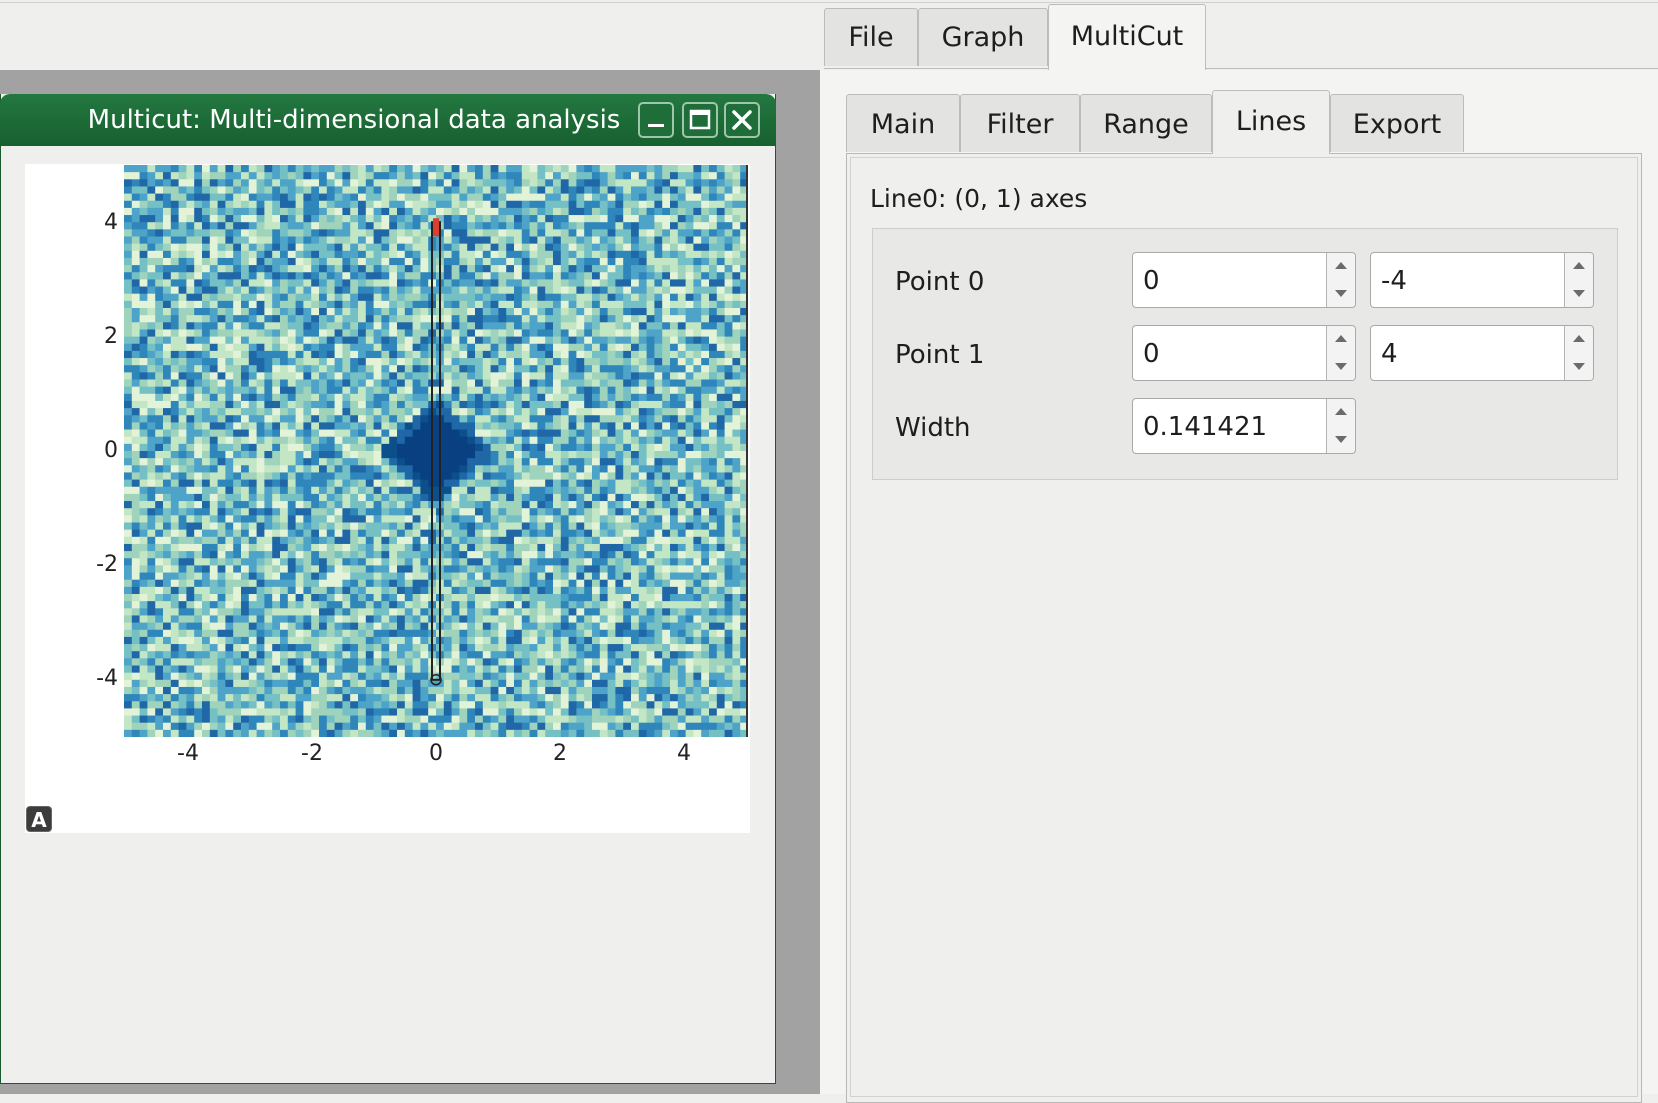 This screenshot has height=1103, width=1658. Describe the element at coordinates (1397, 123) in the screenshot. I see `tab-export: Export` at that location.